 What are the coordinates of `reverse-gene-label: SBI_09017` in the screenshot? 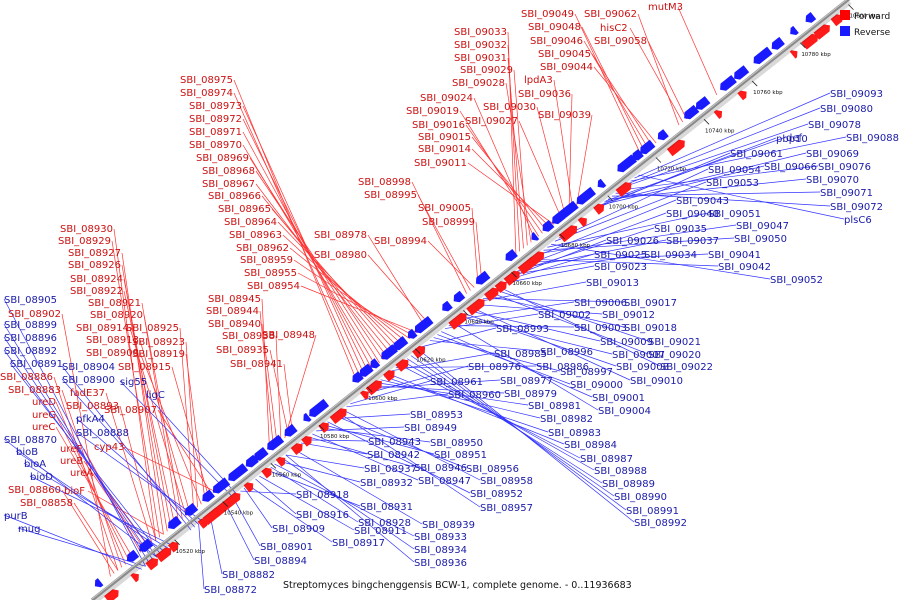 It's located at (650, 303).